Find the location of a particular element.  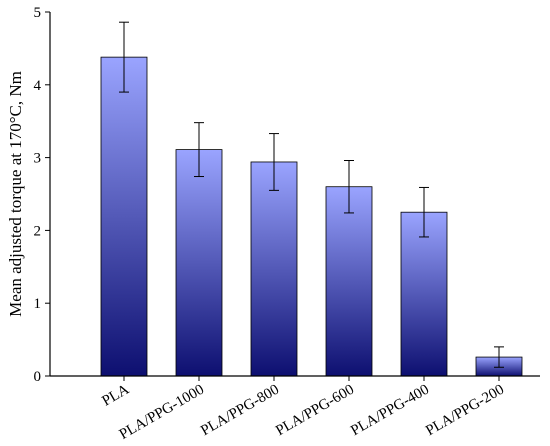

y-tick-label: 1 is located at coordinates (38, 304).